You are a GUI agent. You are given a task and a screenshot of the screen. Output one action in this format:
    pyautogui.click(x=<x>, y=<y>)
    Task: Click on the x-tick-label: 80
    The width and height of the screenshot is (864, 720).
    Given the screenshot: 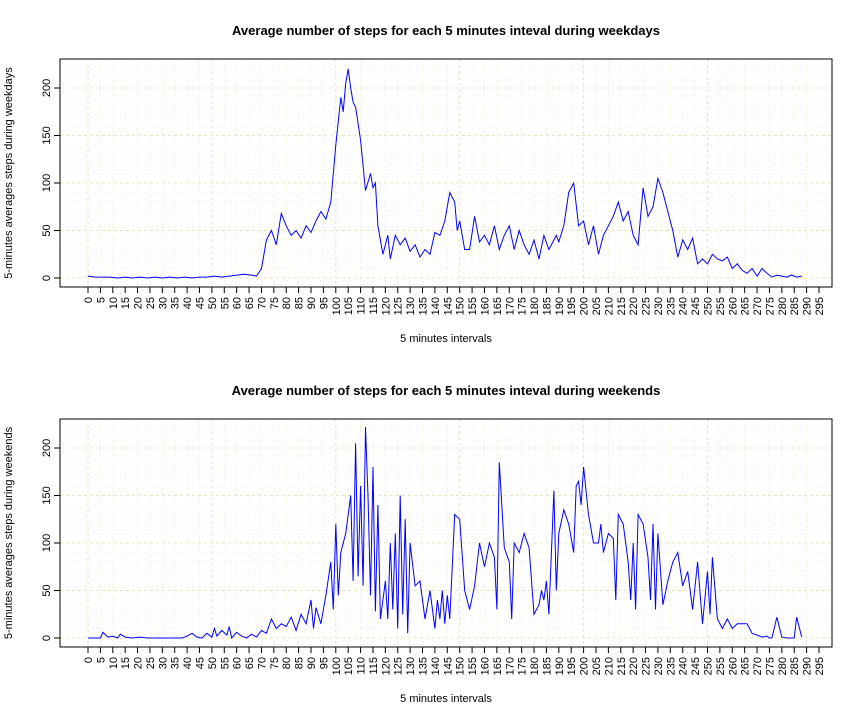 What is the action you would take?
    pyautogui.click(x=287, y=303)
    